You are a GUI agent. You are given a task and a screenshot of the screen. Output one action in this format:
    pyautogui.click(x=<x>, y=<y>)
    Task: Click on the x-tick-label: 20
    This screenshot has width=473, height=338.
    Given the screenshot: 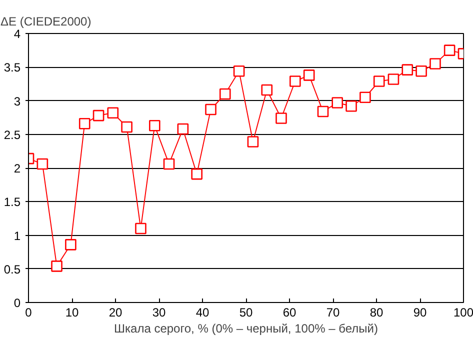 What is the action you would take?
    pyautogui.click(x=115, y=313)
    